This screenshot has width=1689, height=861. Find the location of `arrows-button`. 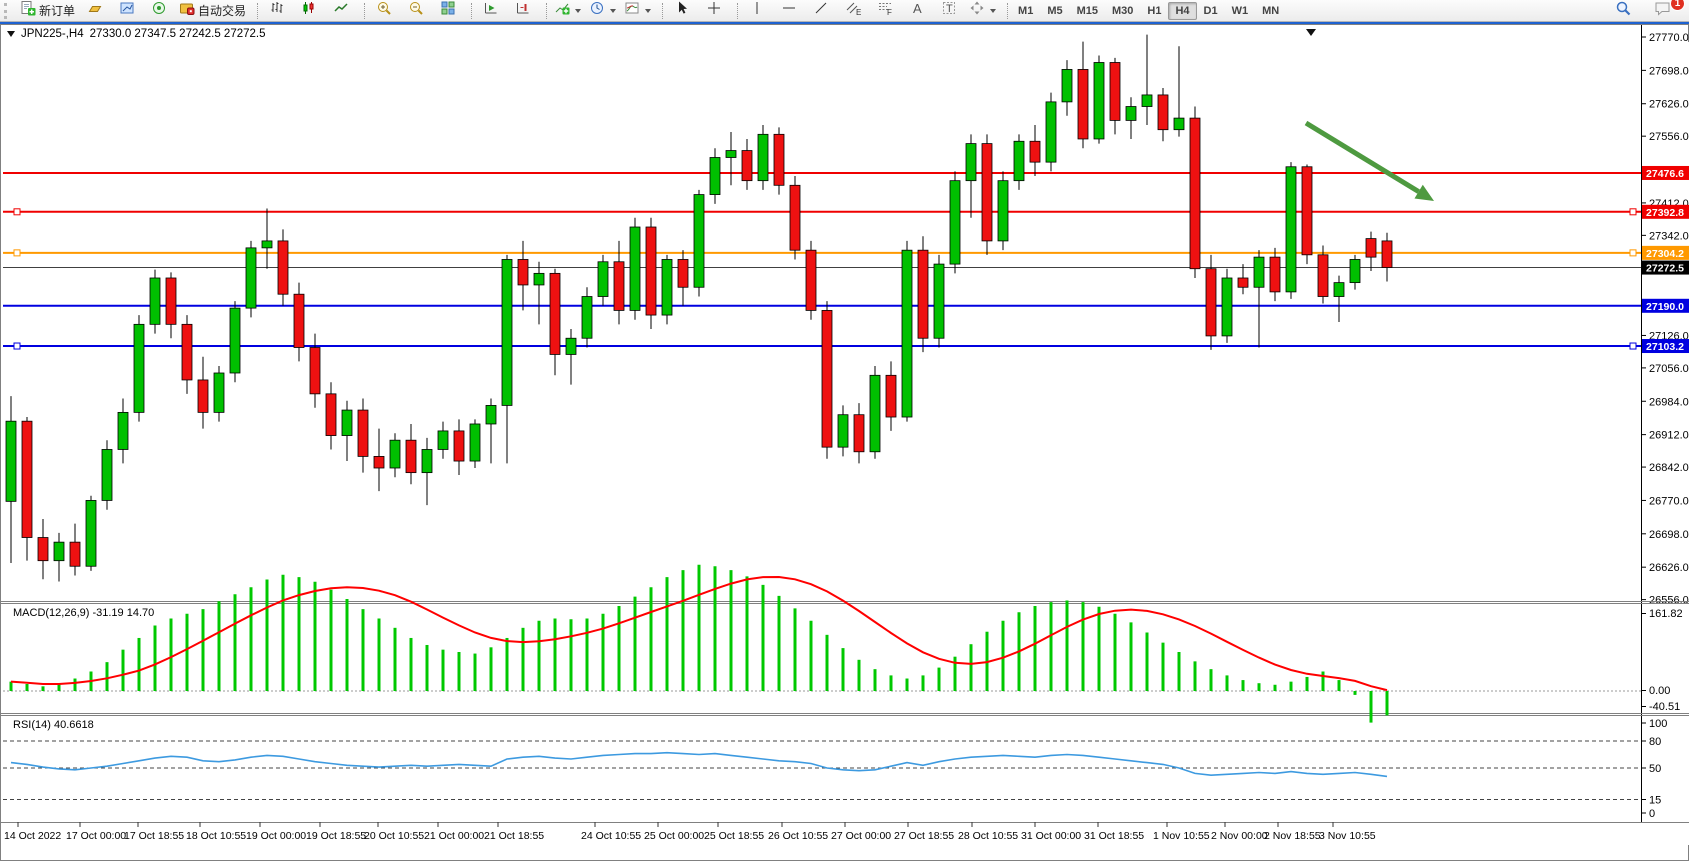

arrows-button is located at coordinates (982, 11).